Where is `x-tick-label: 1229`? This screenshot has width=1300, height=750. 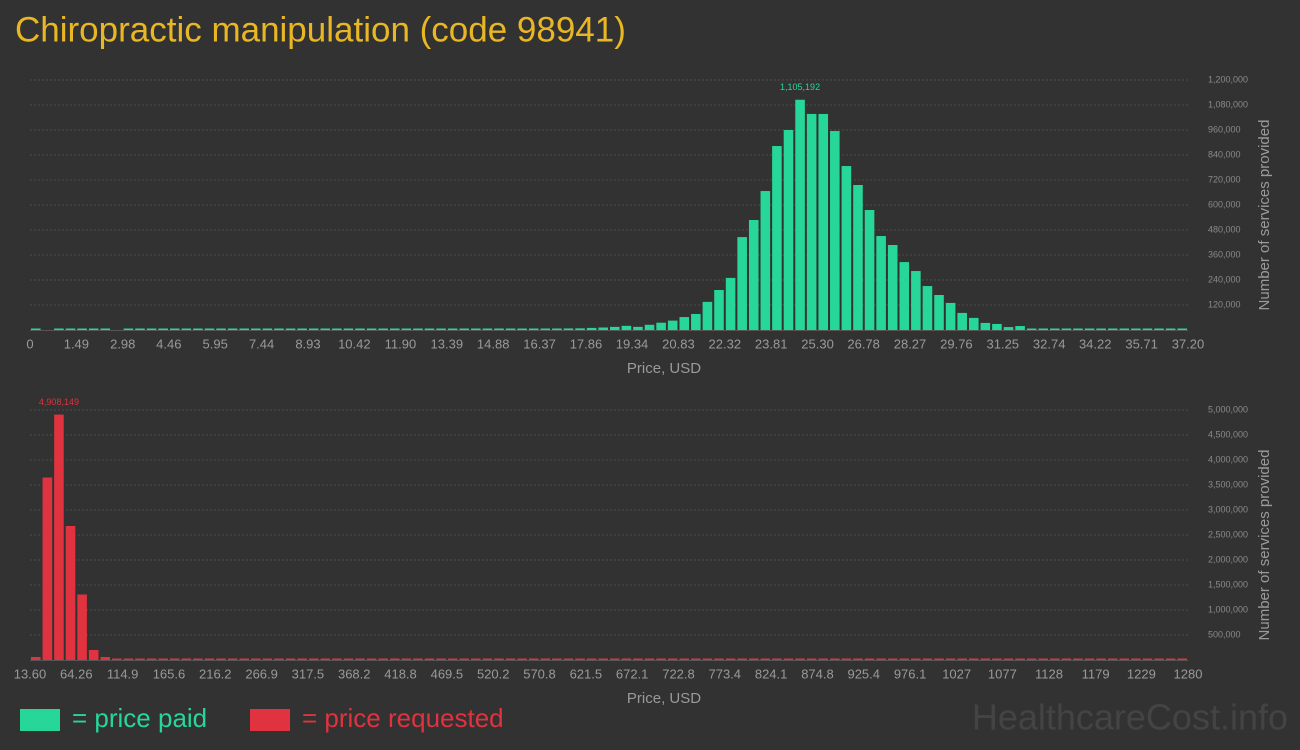
x-tick-label: 1229 is located at coordinates (1141, 673).